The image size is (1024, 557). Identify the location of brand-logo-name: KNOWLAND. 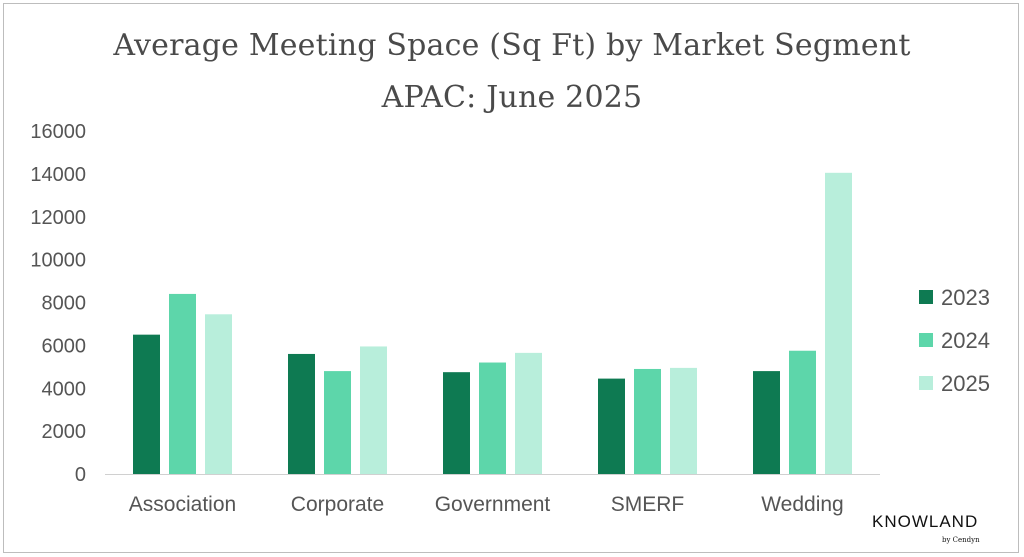
(925, 521).